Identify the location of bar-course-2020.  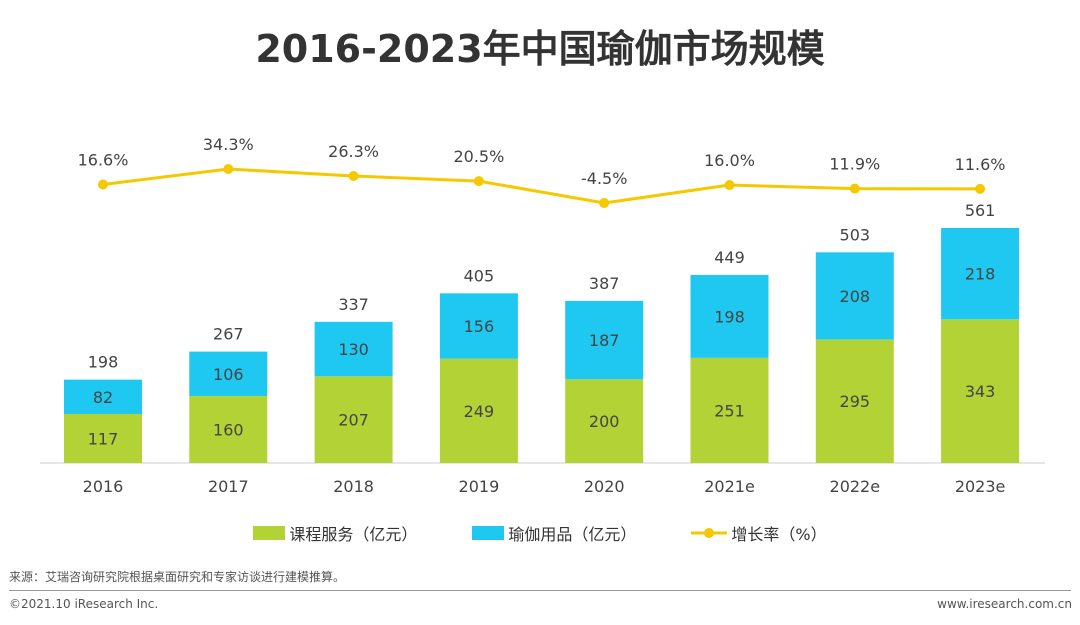
(604, 421).